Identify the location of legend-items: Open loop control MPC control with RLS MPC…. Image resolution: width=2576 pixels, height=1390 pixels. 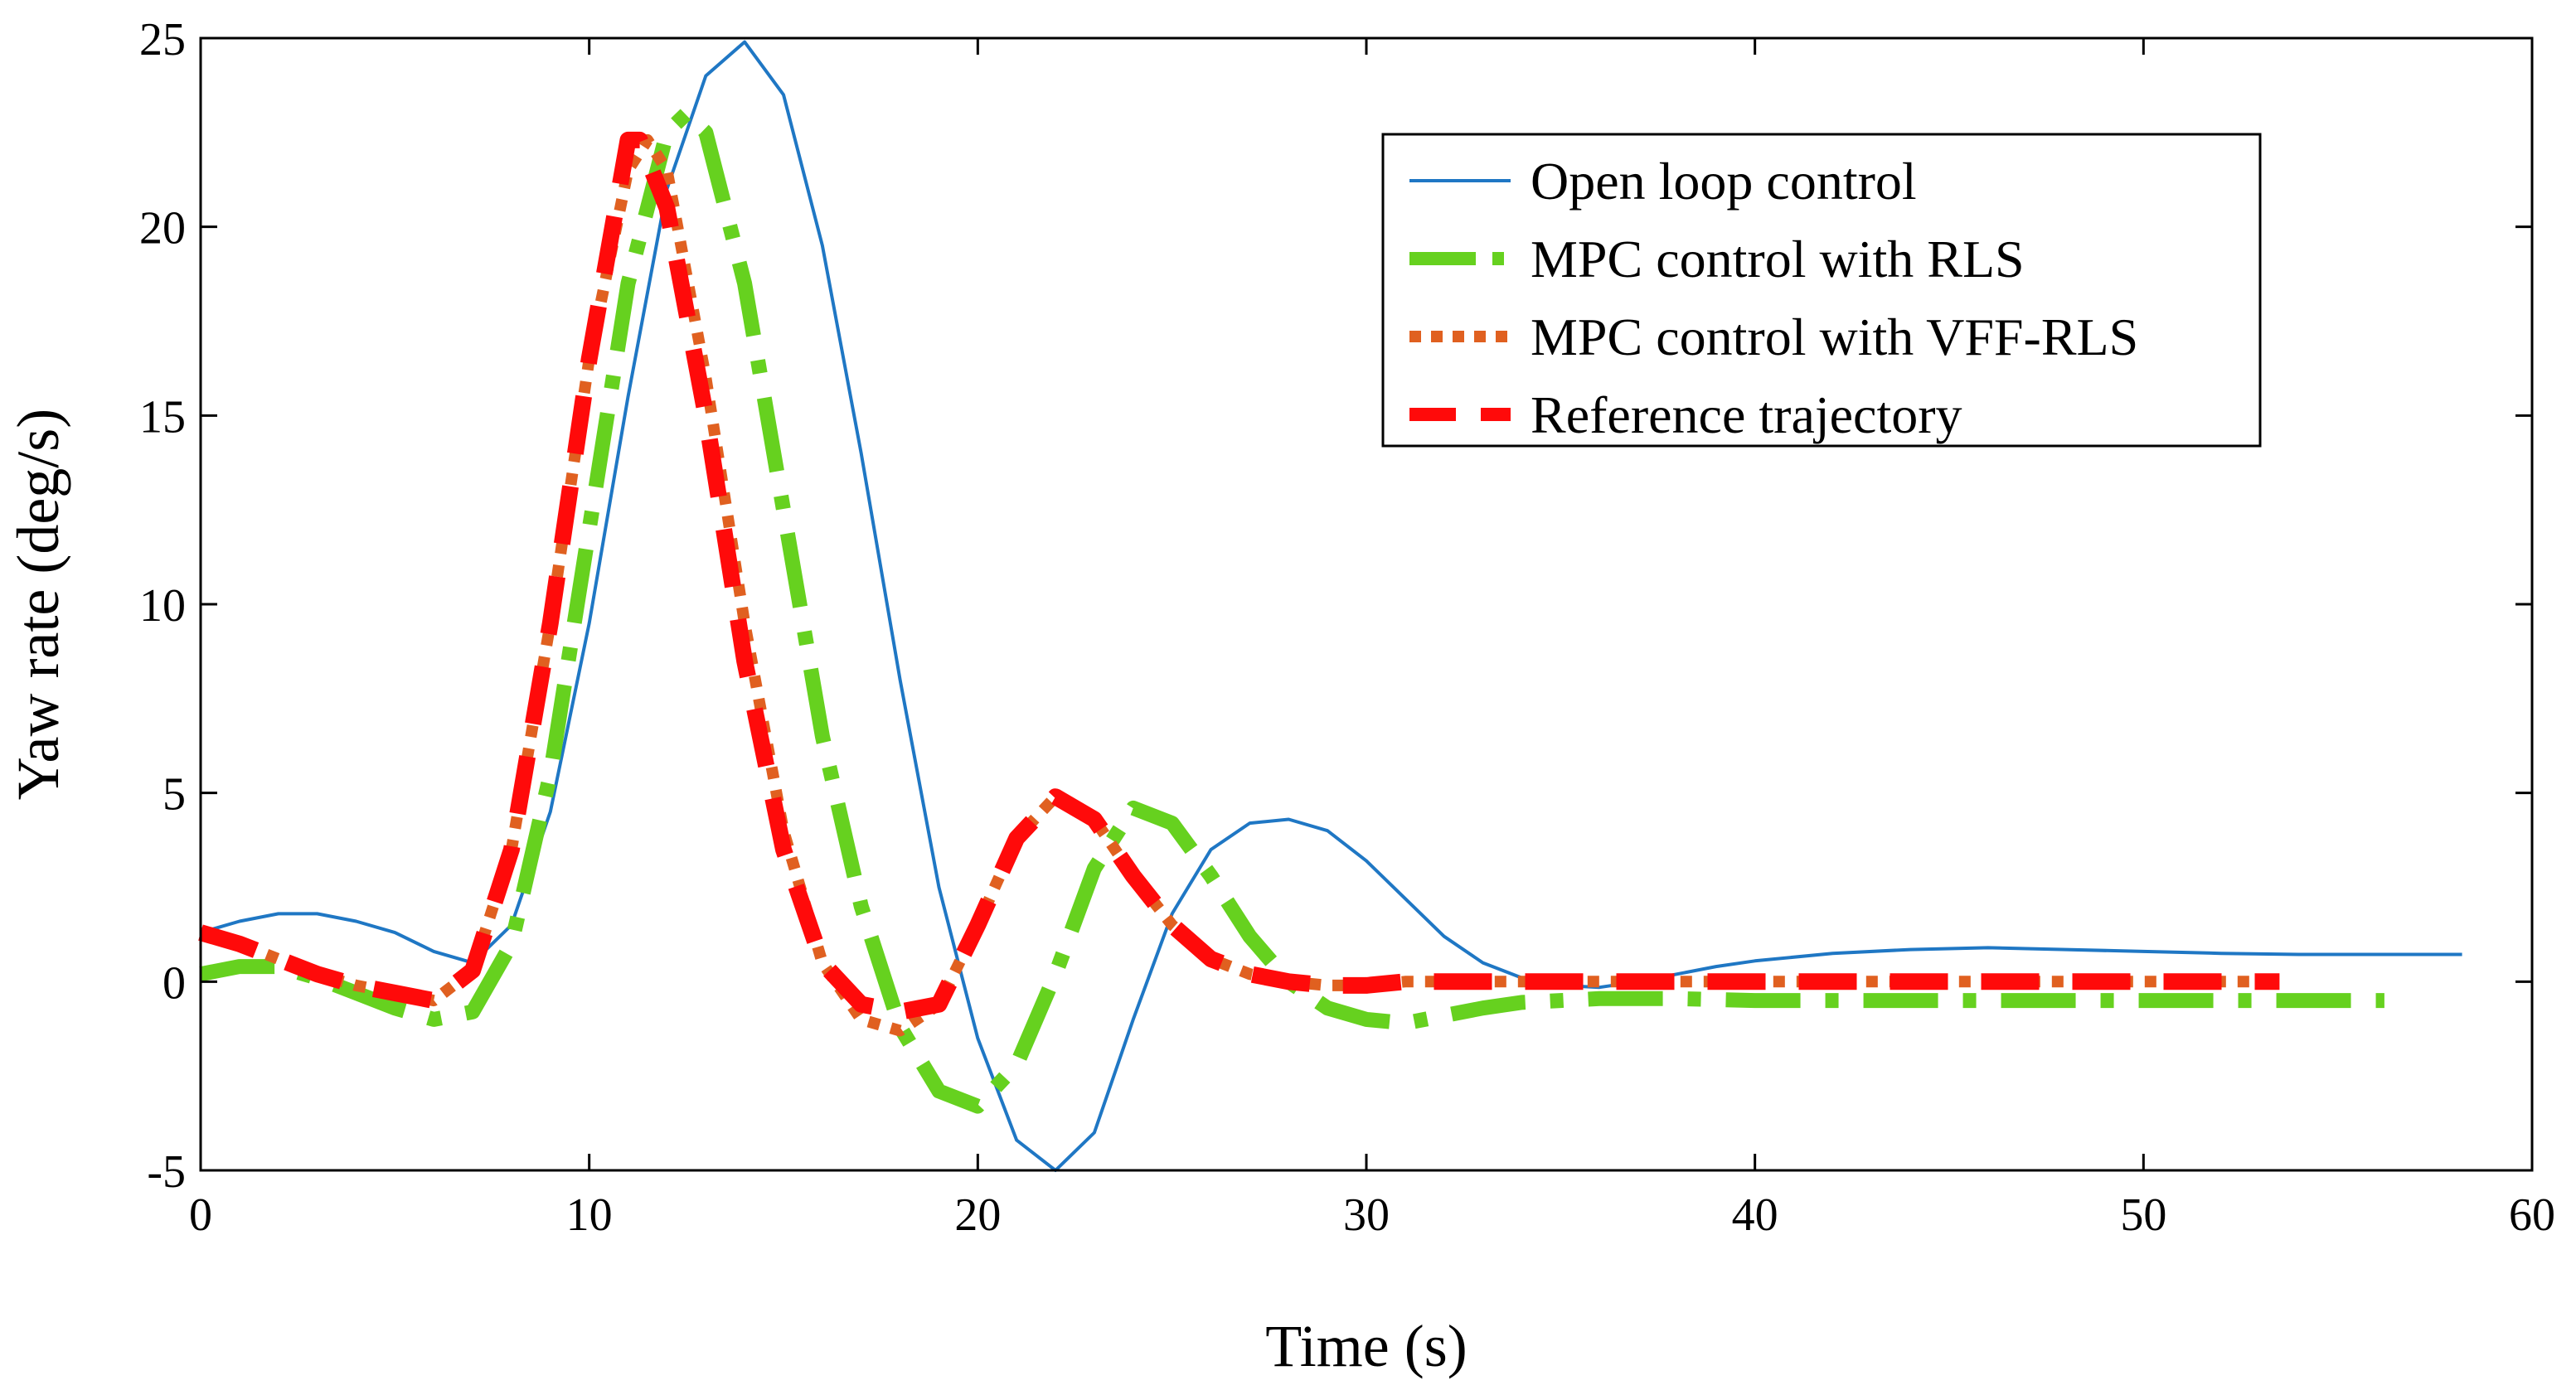
(1773, 298).